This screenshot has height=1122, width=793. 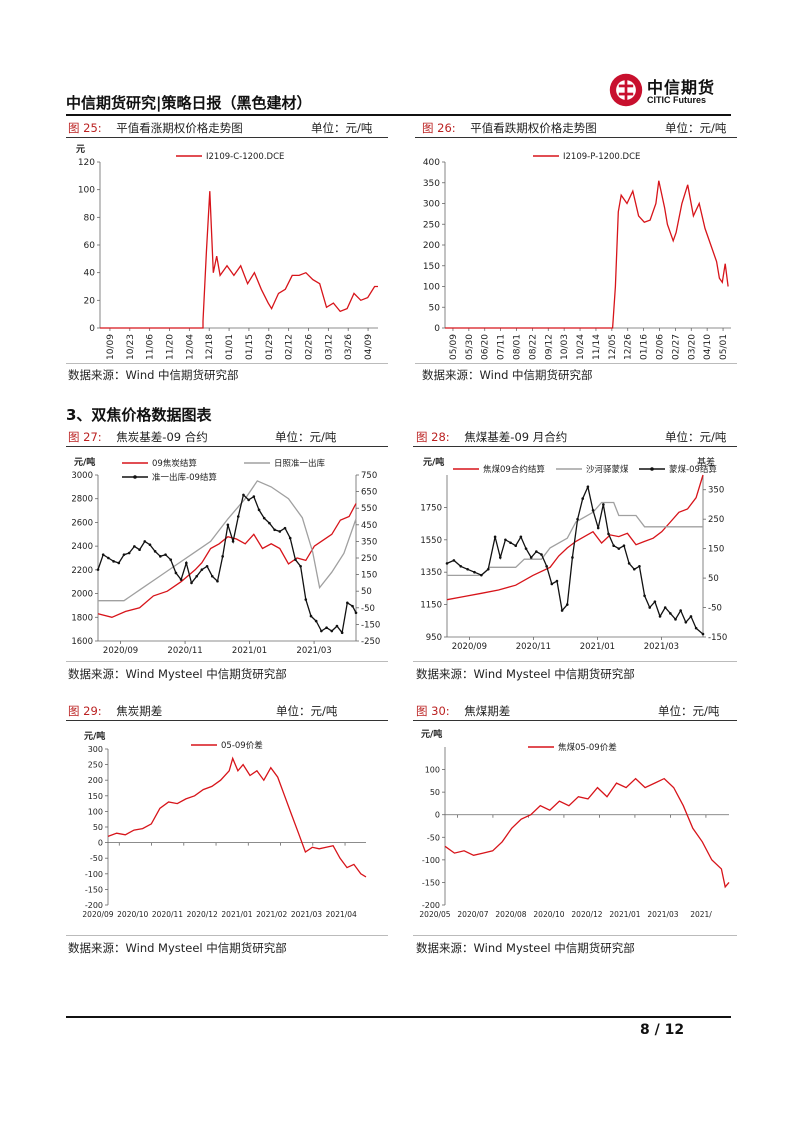 I want to click on x-tick-label: 10/03, so click(x=565, y=347).